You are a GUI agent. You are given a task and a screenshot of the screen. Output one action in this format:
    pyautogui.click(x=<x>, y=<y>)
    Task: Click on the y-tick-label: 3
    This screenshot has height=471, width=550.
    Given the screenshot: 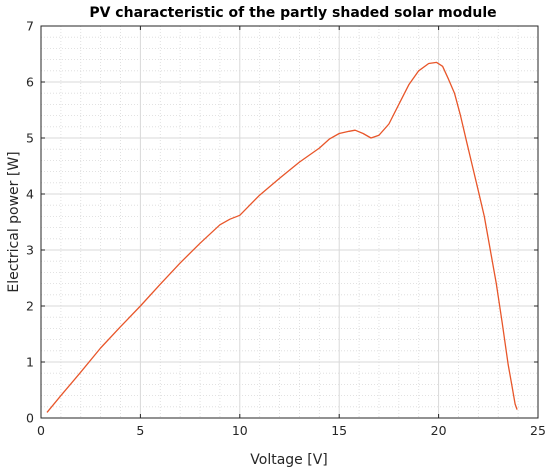 What is the action you would take?
    pyautogui.click(x=30, y=250)
    